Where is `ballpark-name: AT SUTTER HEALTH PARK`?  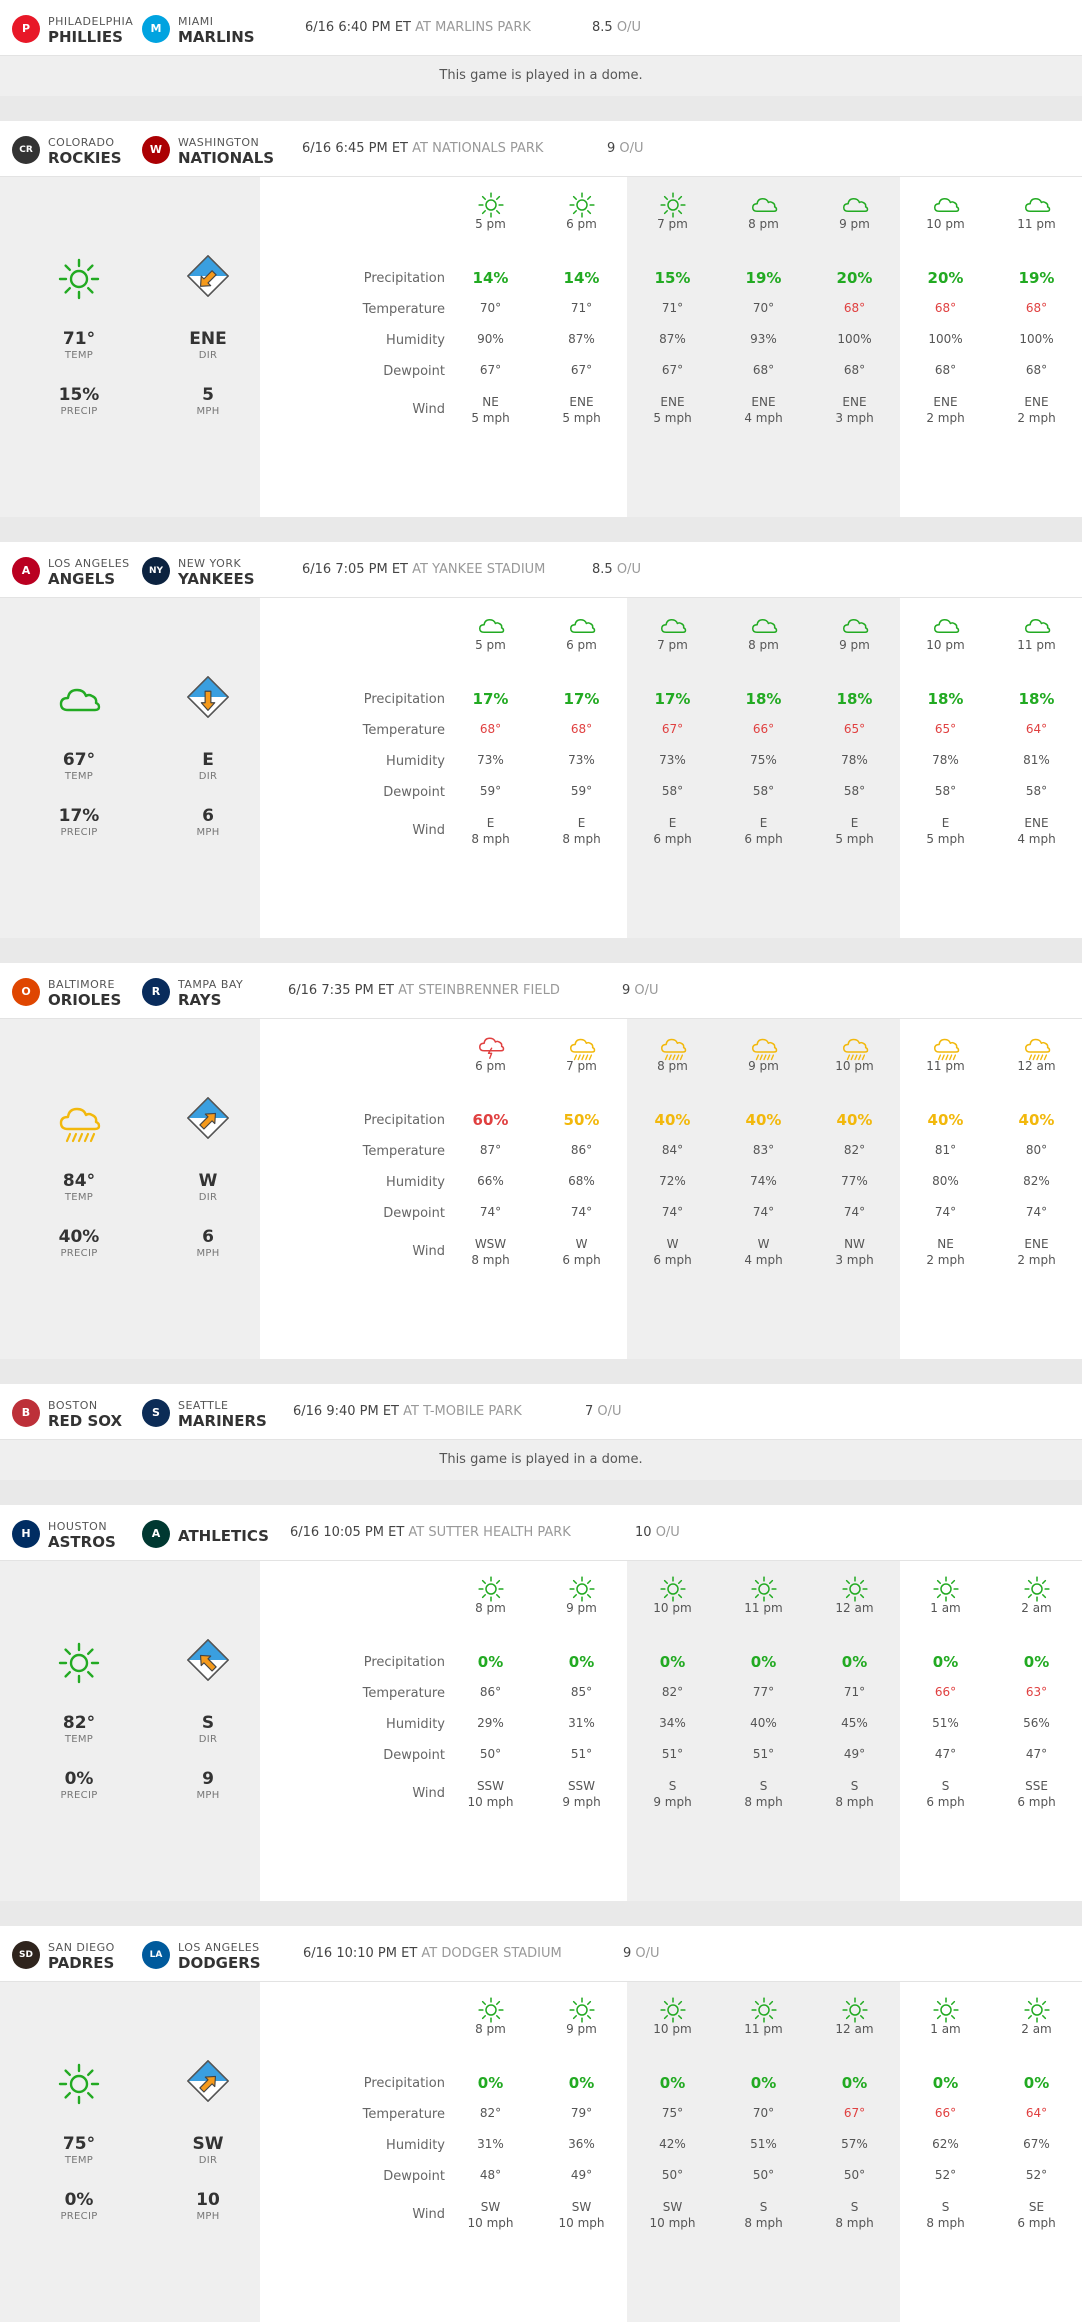
ballpark-name: AT SUTTER HEALTH PARK is located at coordinates (489, 1532).